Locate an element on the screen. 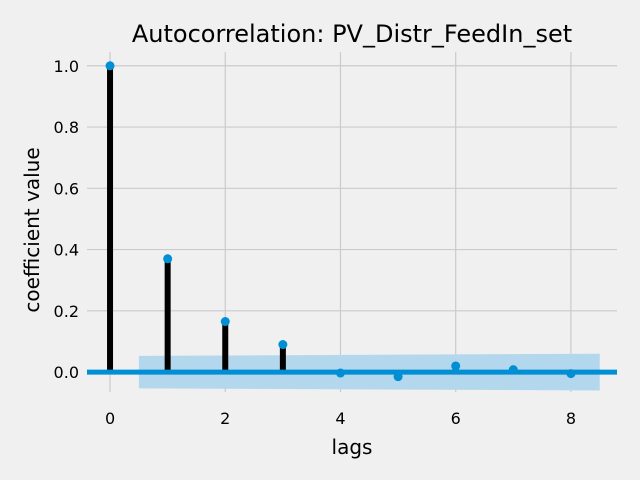 This screenshot has height=480, width=640. x-tick-label: 6 is located at coordinates (456, 418).